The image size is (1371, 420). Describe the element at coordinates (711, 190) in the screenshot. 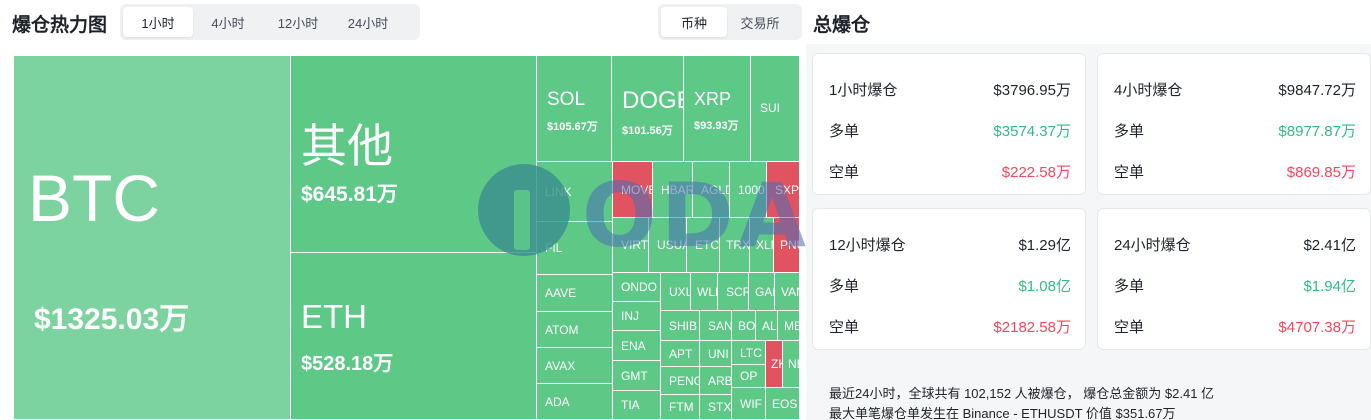

I see `tile-agld: AGLD` at that location.